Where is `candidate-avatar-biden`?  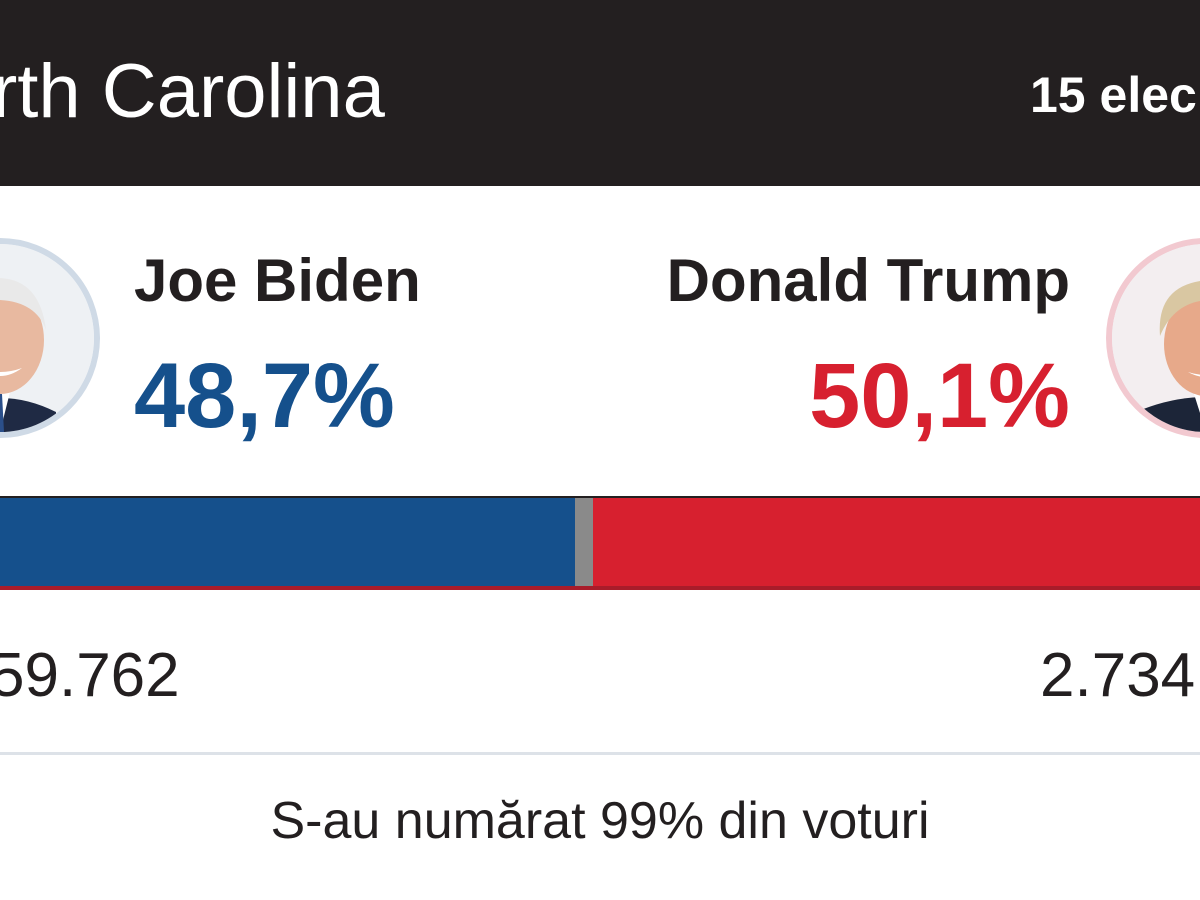
candidate-avatar-biden is located at coordinates (50, 338).